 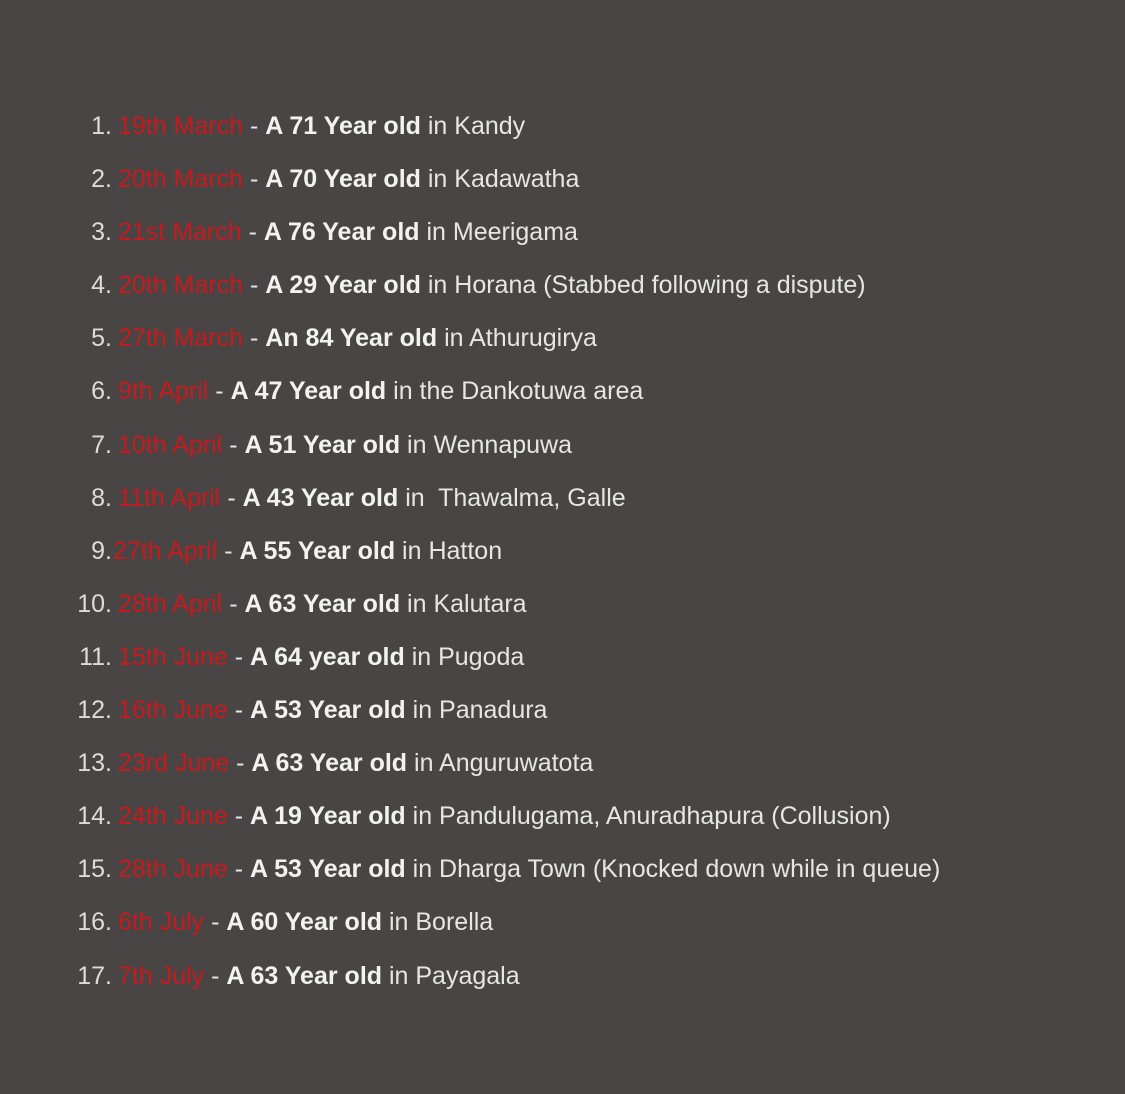 What do you see at coordinates (343, 126) in the screenshot?
I see `item-age: A 71 Year old` at bounding box center [343, 126].